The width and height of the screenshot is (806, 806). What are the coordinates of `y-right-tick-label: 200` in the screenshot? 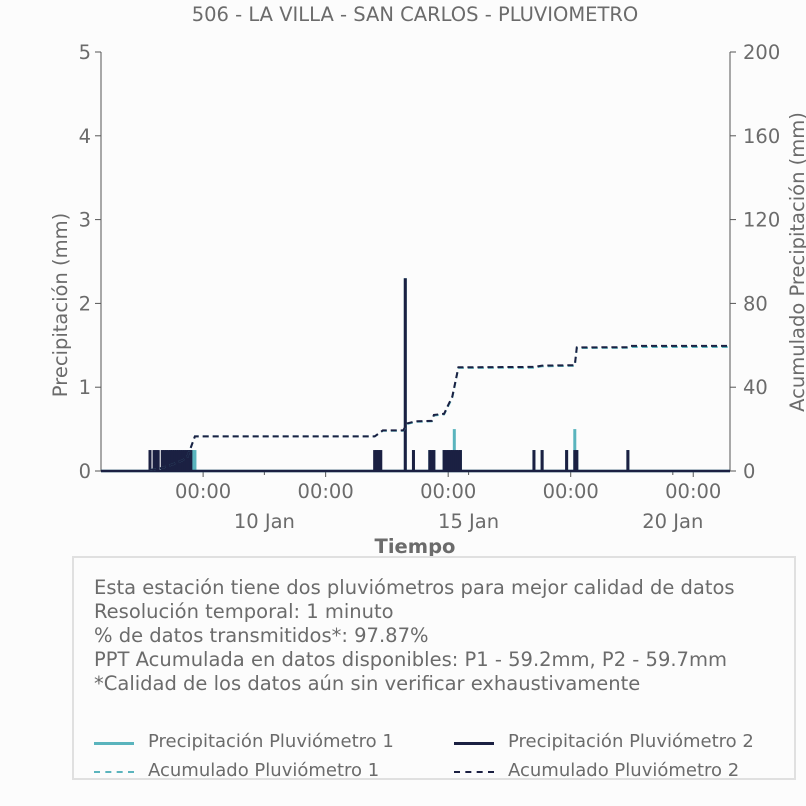 It's located at (761, 52).